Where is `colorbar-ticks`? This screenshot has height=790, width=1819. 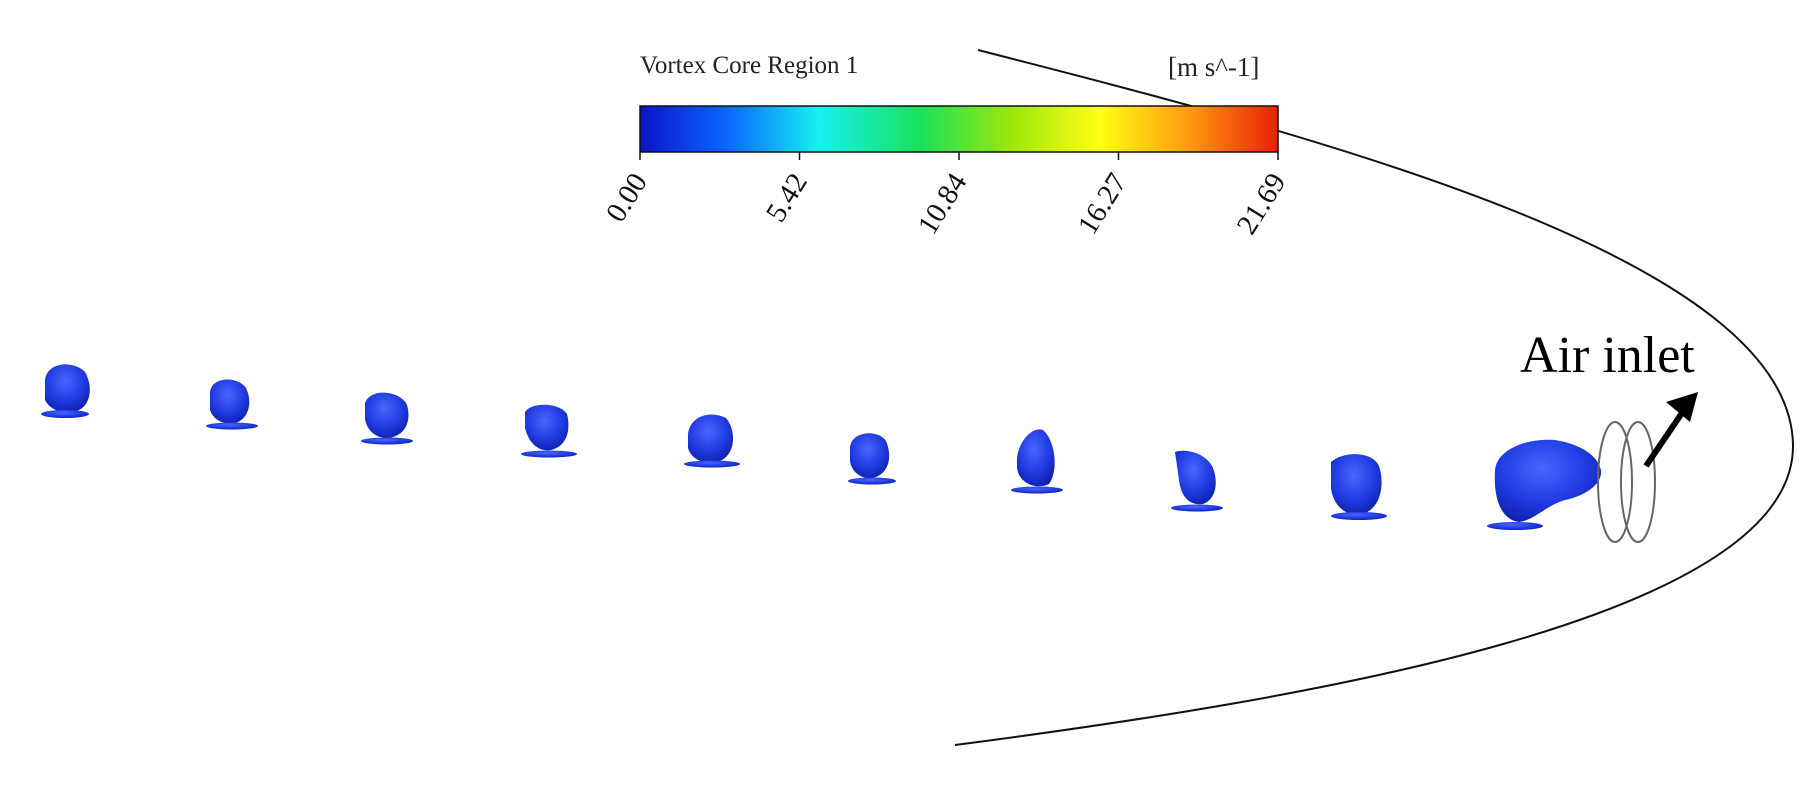
colorbar-ticks is located at coordinates (959, 156).